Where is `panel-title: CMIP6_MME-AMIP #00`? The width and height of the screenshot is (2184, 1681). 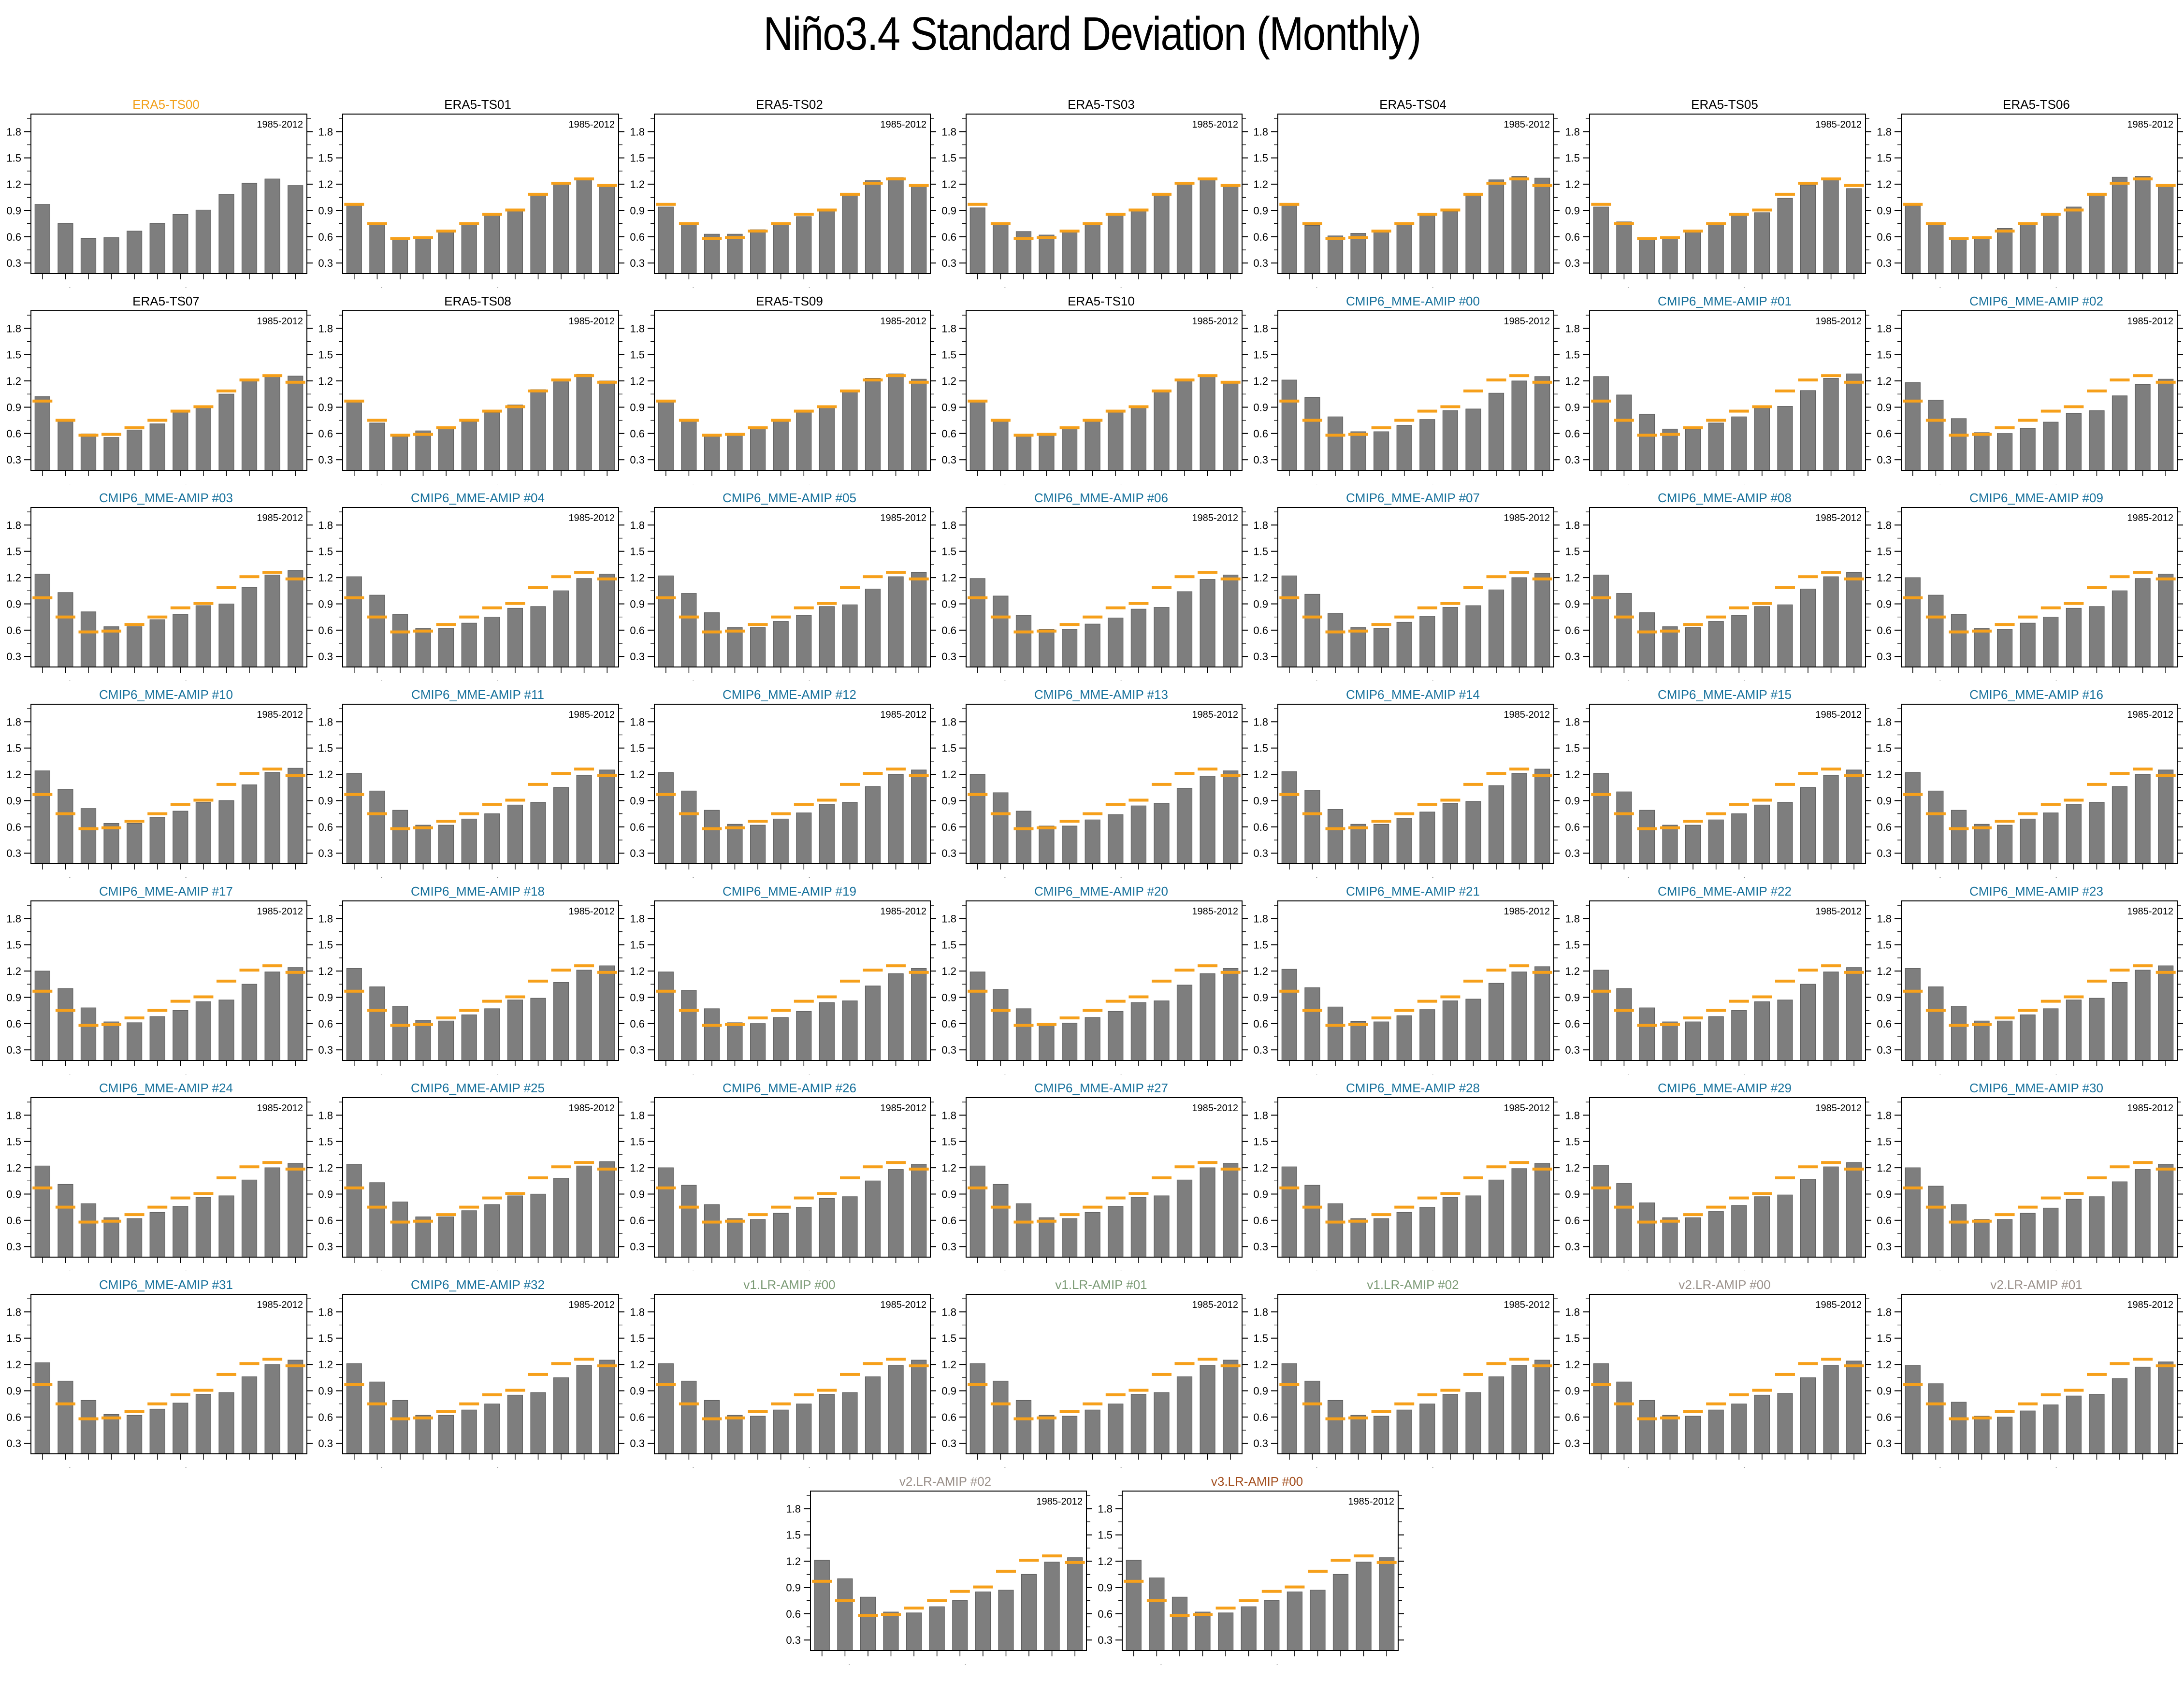 panel-title: CMIP6_MME-AMIP #00 is located at coordinates (1413, 301).